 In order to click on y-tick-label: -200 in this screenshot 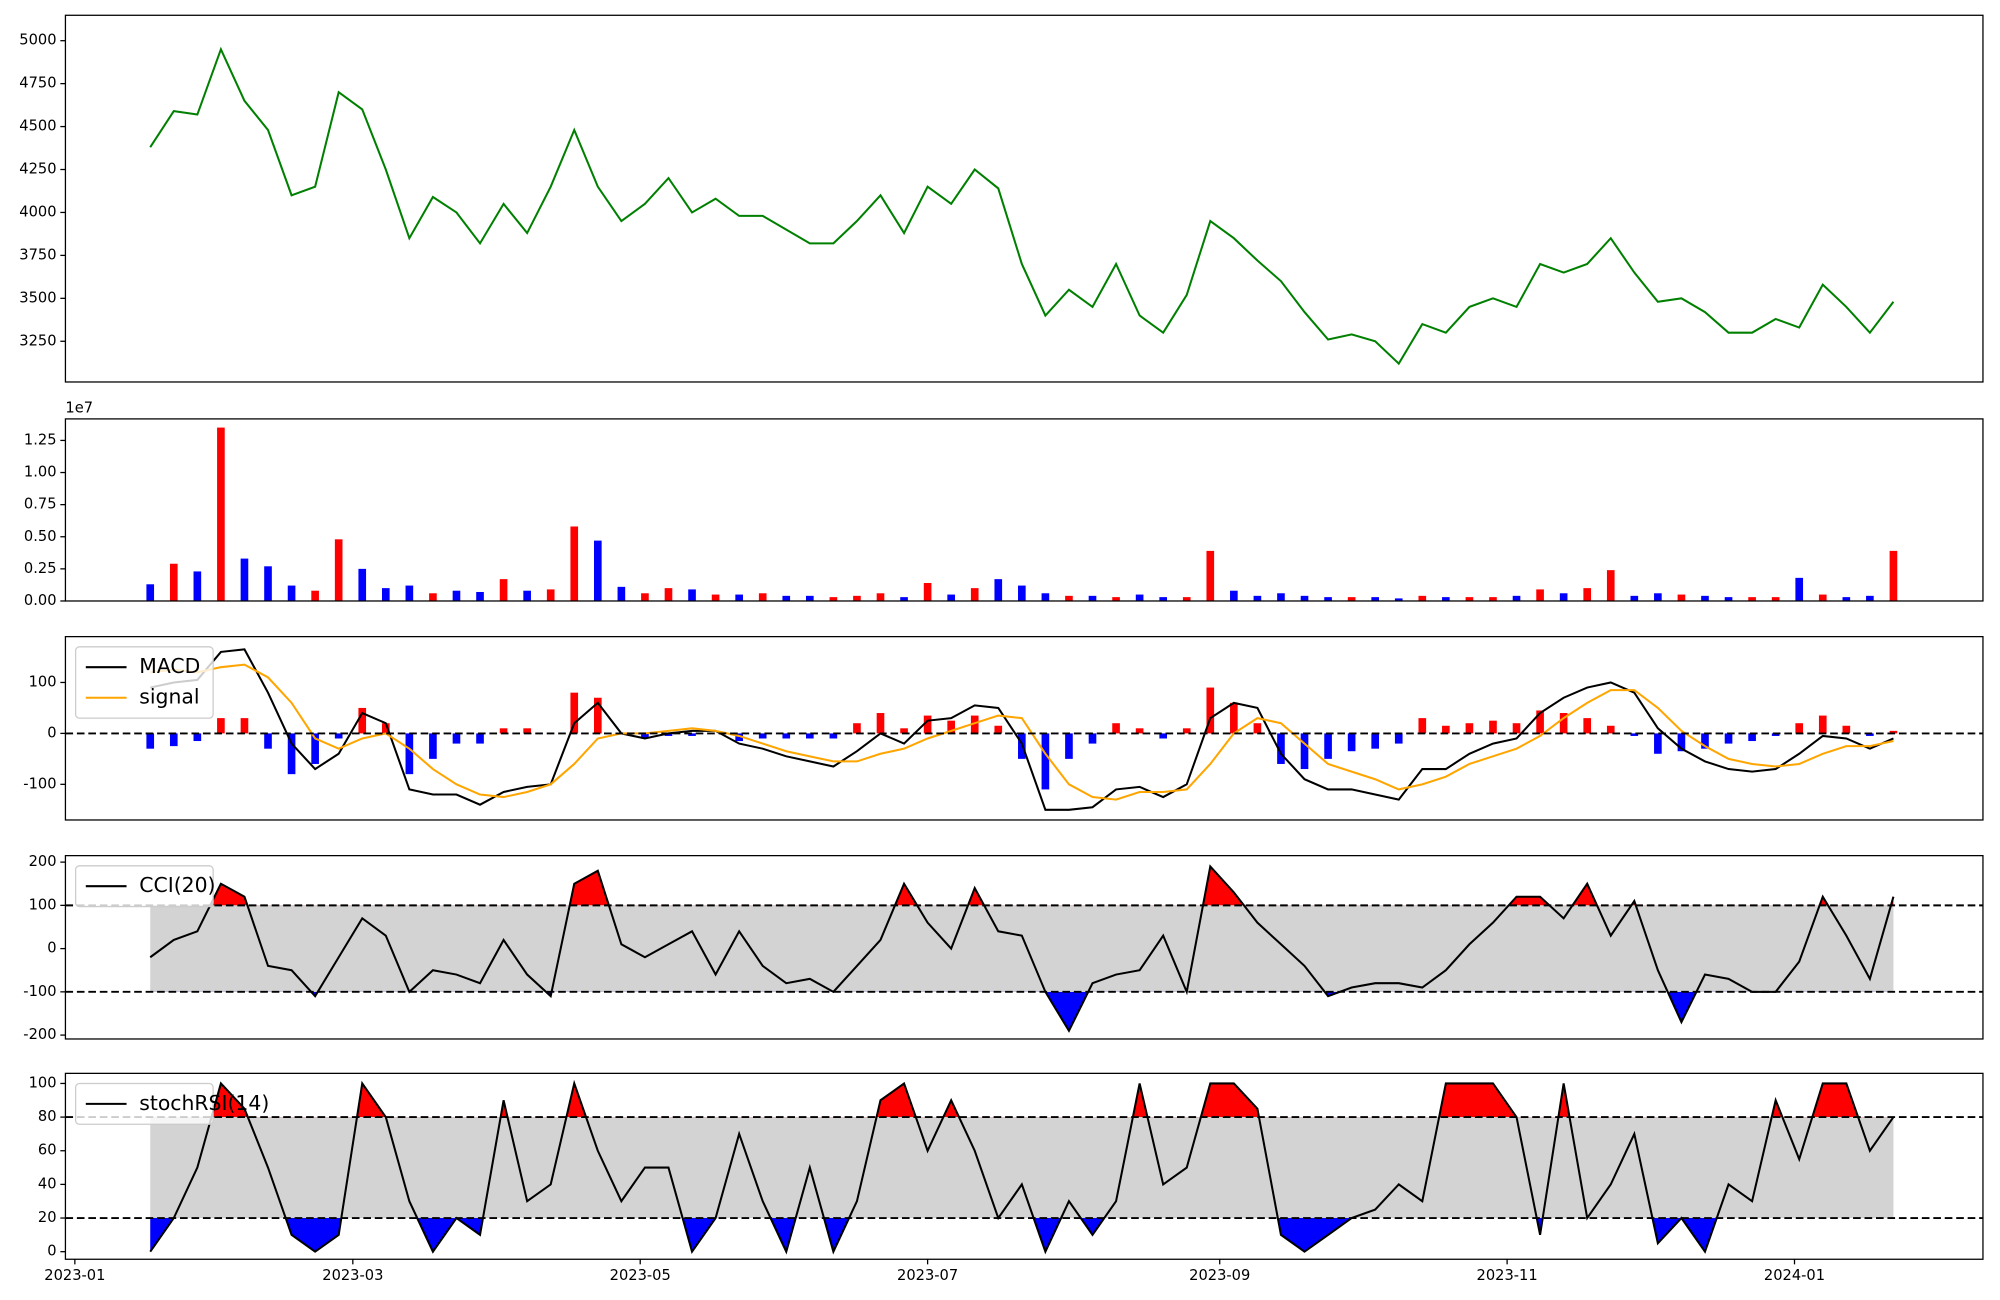, I will do `click(39, 1034)`.